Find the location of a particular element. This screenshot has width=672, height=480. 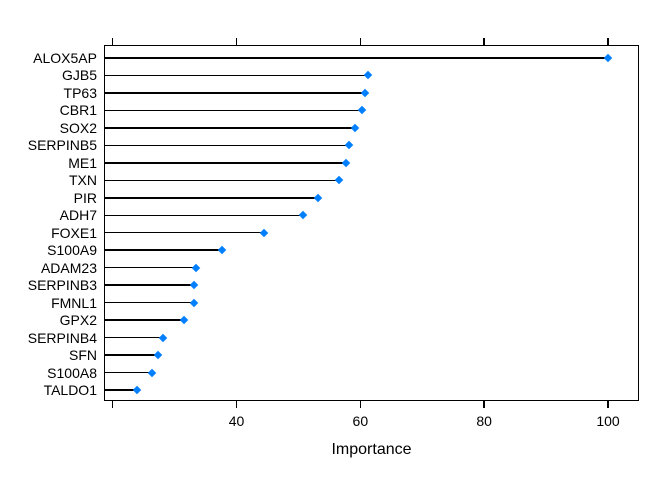

x-axis-title: Importance is located at coordinates (371, 449).